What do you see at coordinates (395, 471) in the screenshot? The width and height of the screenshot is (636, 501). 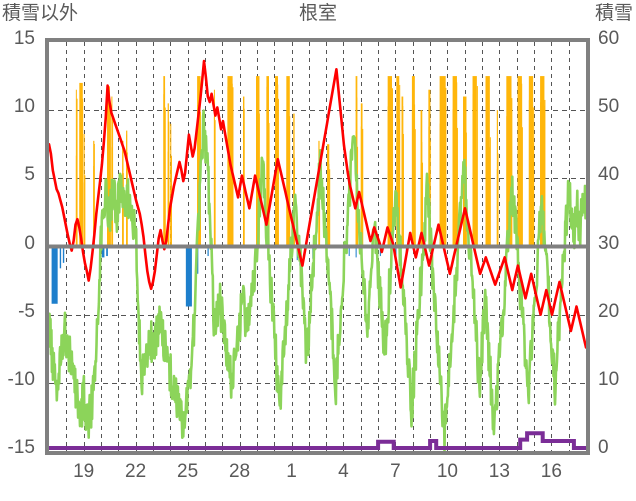 I see `x-axis-tick-label: 7` at bounding box center [395, 471].